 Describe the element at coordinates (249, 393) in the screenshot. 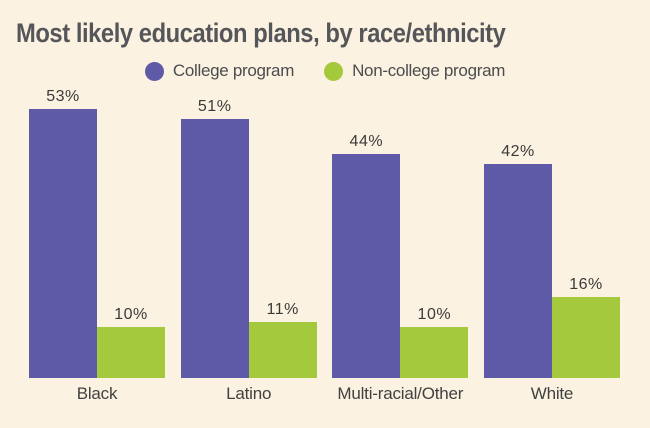

I see `category-label-latino: Latino` at that location.